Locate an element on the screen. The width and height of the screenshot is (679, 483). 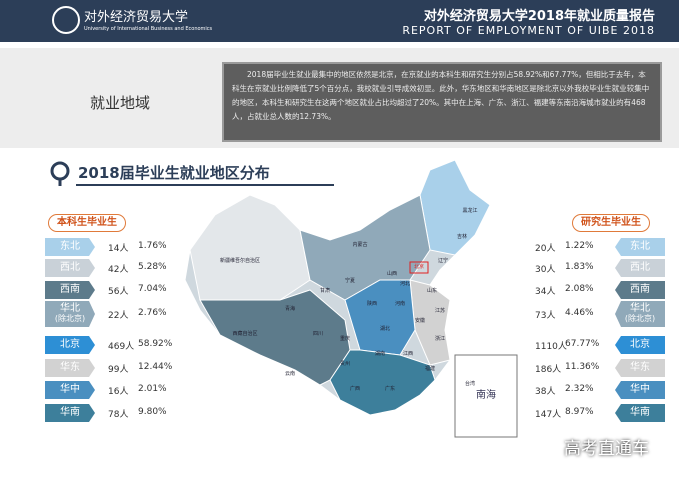
map-label: 辽宁 is located at coordinates (443, 260).